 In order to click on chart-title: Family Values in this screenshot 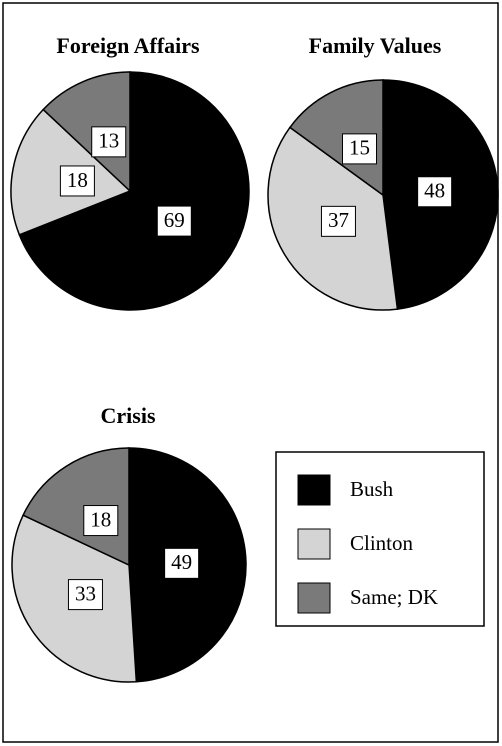, I will do `click(375, 45)`.